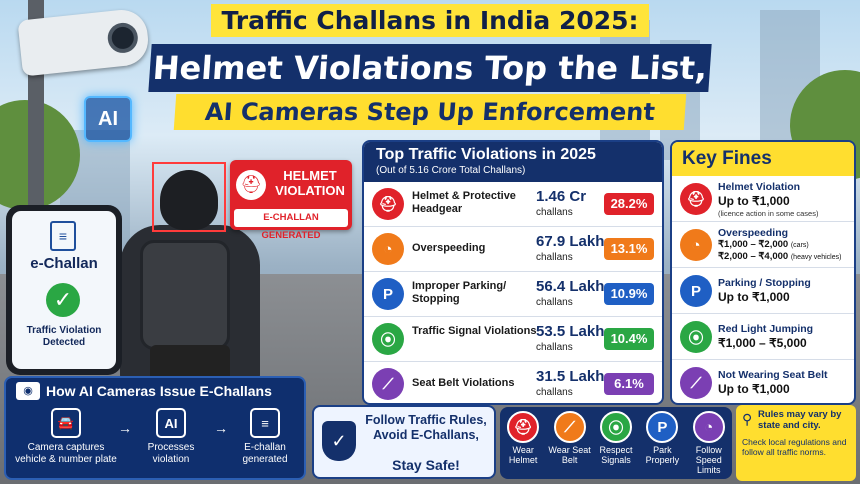  I want to click on action-label: Park Properly, so click(662, 455).